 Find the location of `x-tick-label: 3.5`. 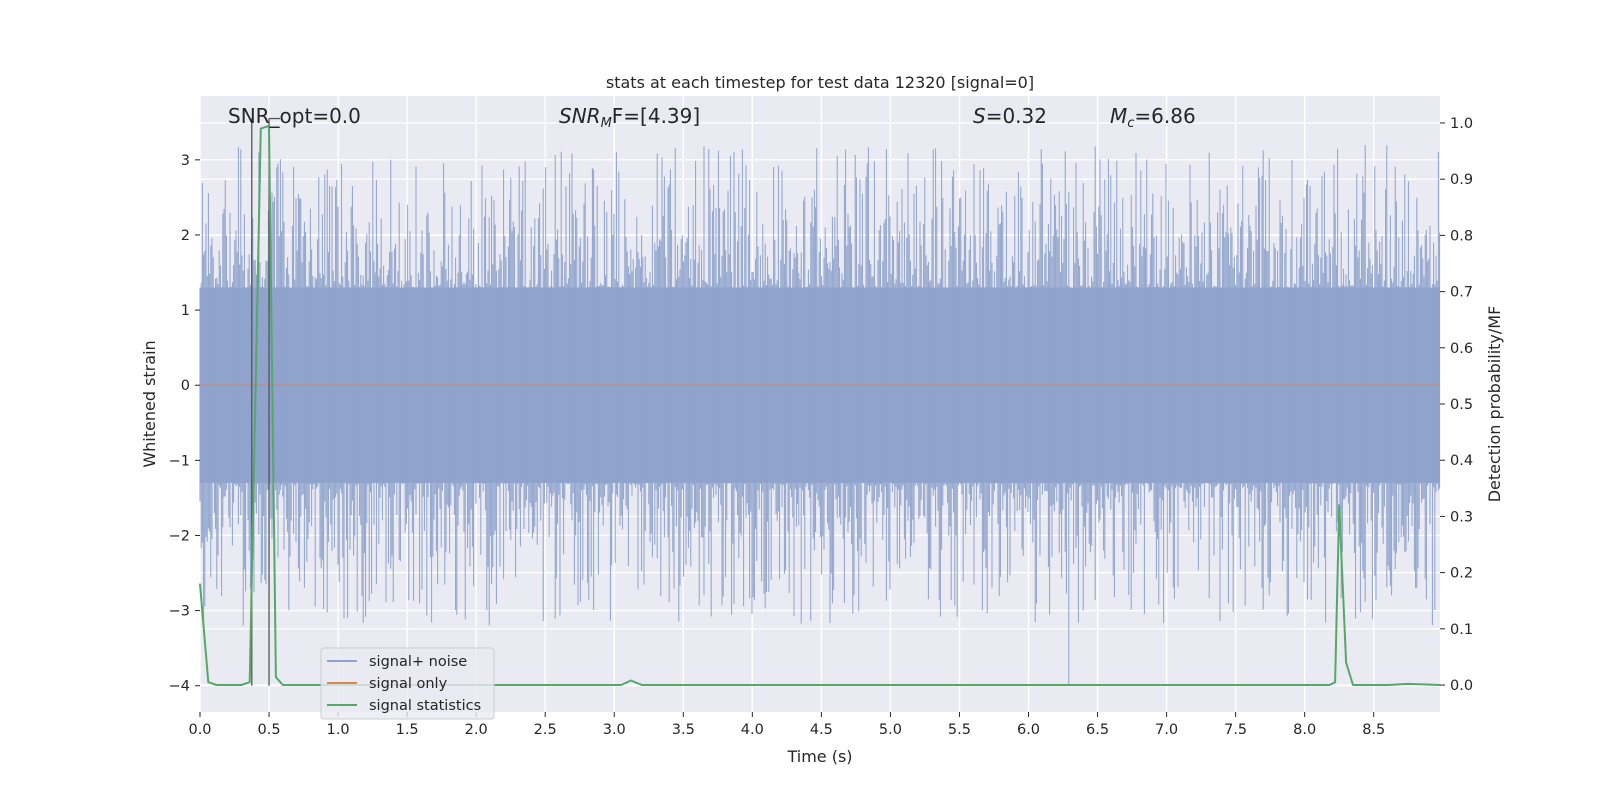

x-tick-label: 3.5 is located at coordinates (683, 730).